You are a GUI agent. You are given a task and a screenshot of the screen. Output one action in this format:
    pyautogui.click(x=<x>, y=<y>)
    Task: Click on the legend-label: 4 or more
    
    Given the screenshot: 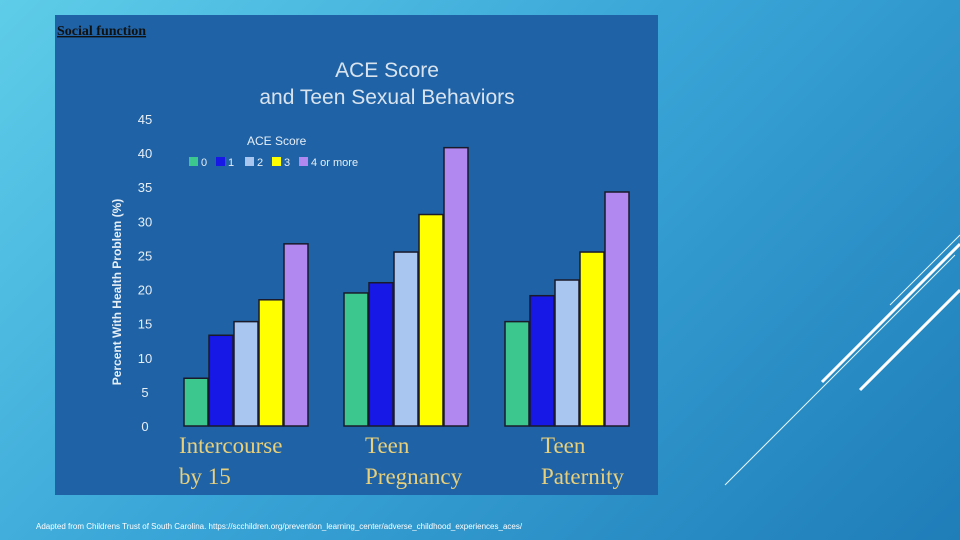 What is the action you would take?
    pyautogui.click(x=334, y=163)
    